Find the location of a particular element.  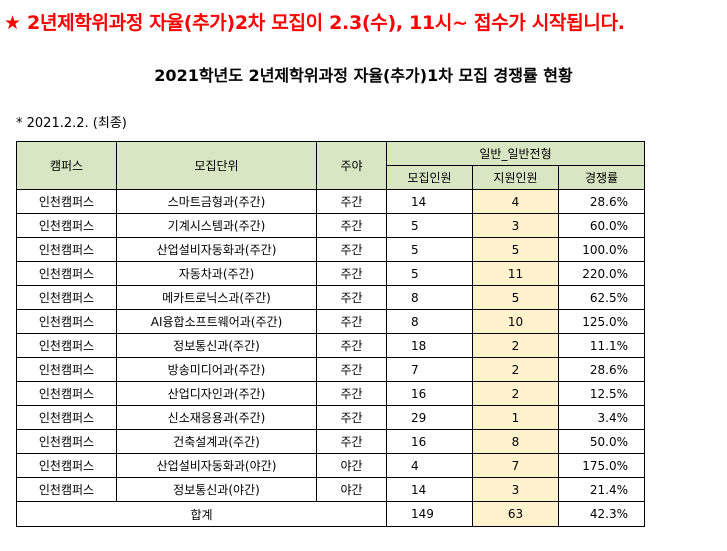

cell-applicants: 10 is located at coordinates (515, 321).